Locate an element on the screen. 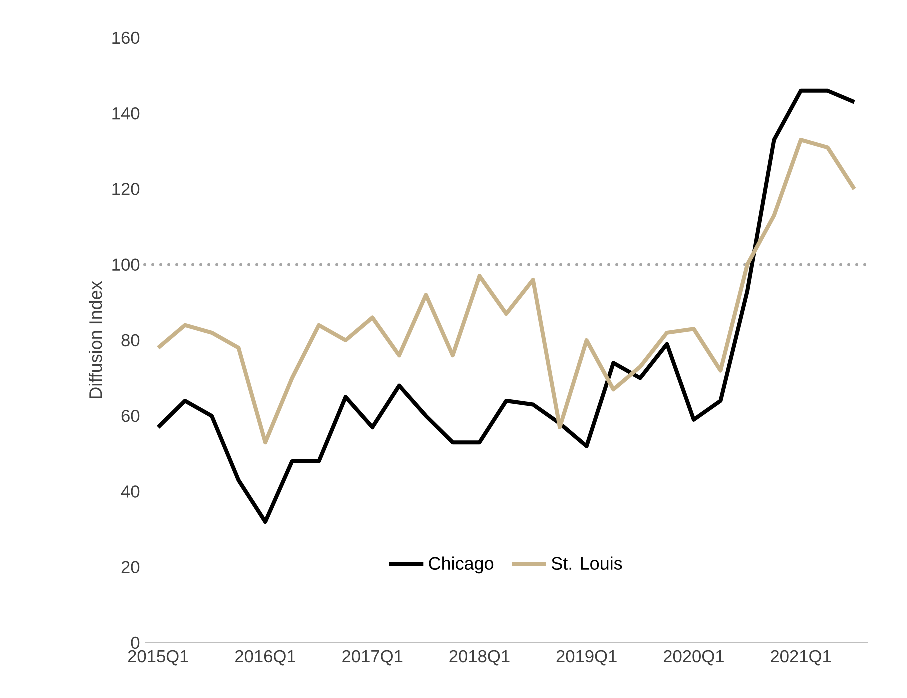 The image size is (907, 698). y-axis-title: Diffusion Index is located at coordinates (95, 339).